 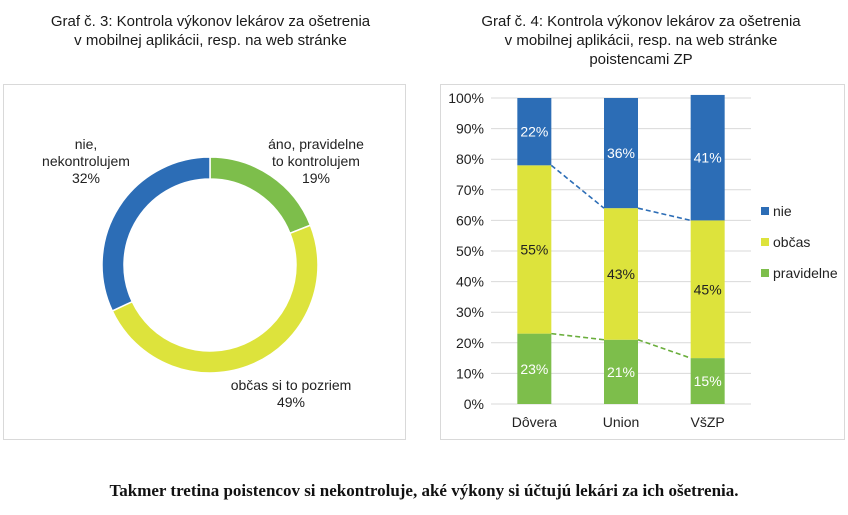 I want to click on y-tick-label: 60%, so click(x=470, y=220).